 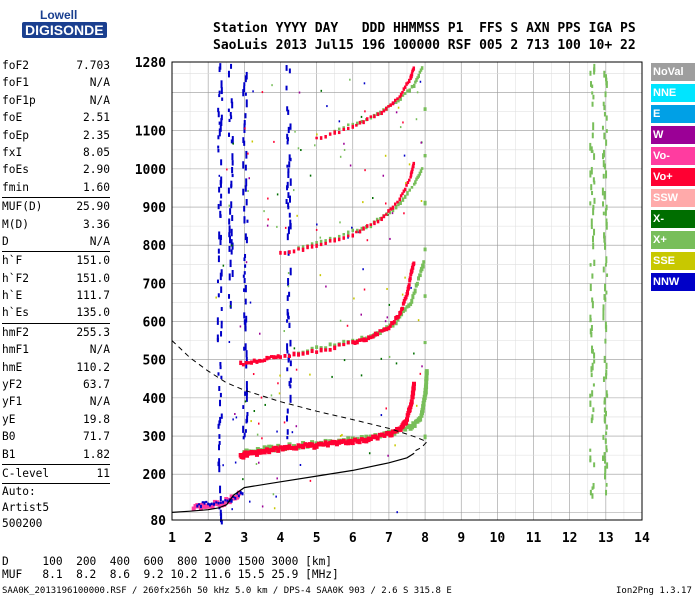 What do you see at coordinates (59, 15) in the screenshot?
I see `logo-line1: Lowell` at bounding box center [59, 15].